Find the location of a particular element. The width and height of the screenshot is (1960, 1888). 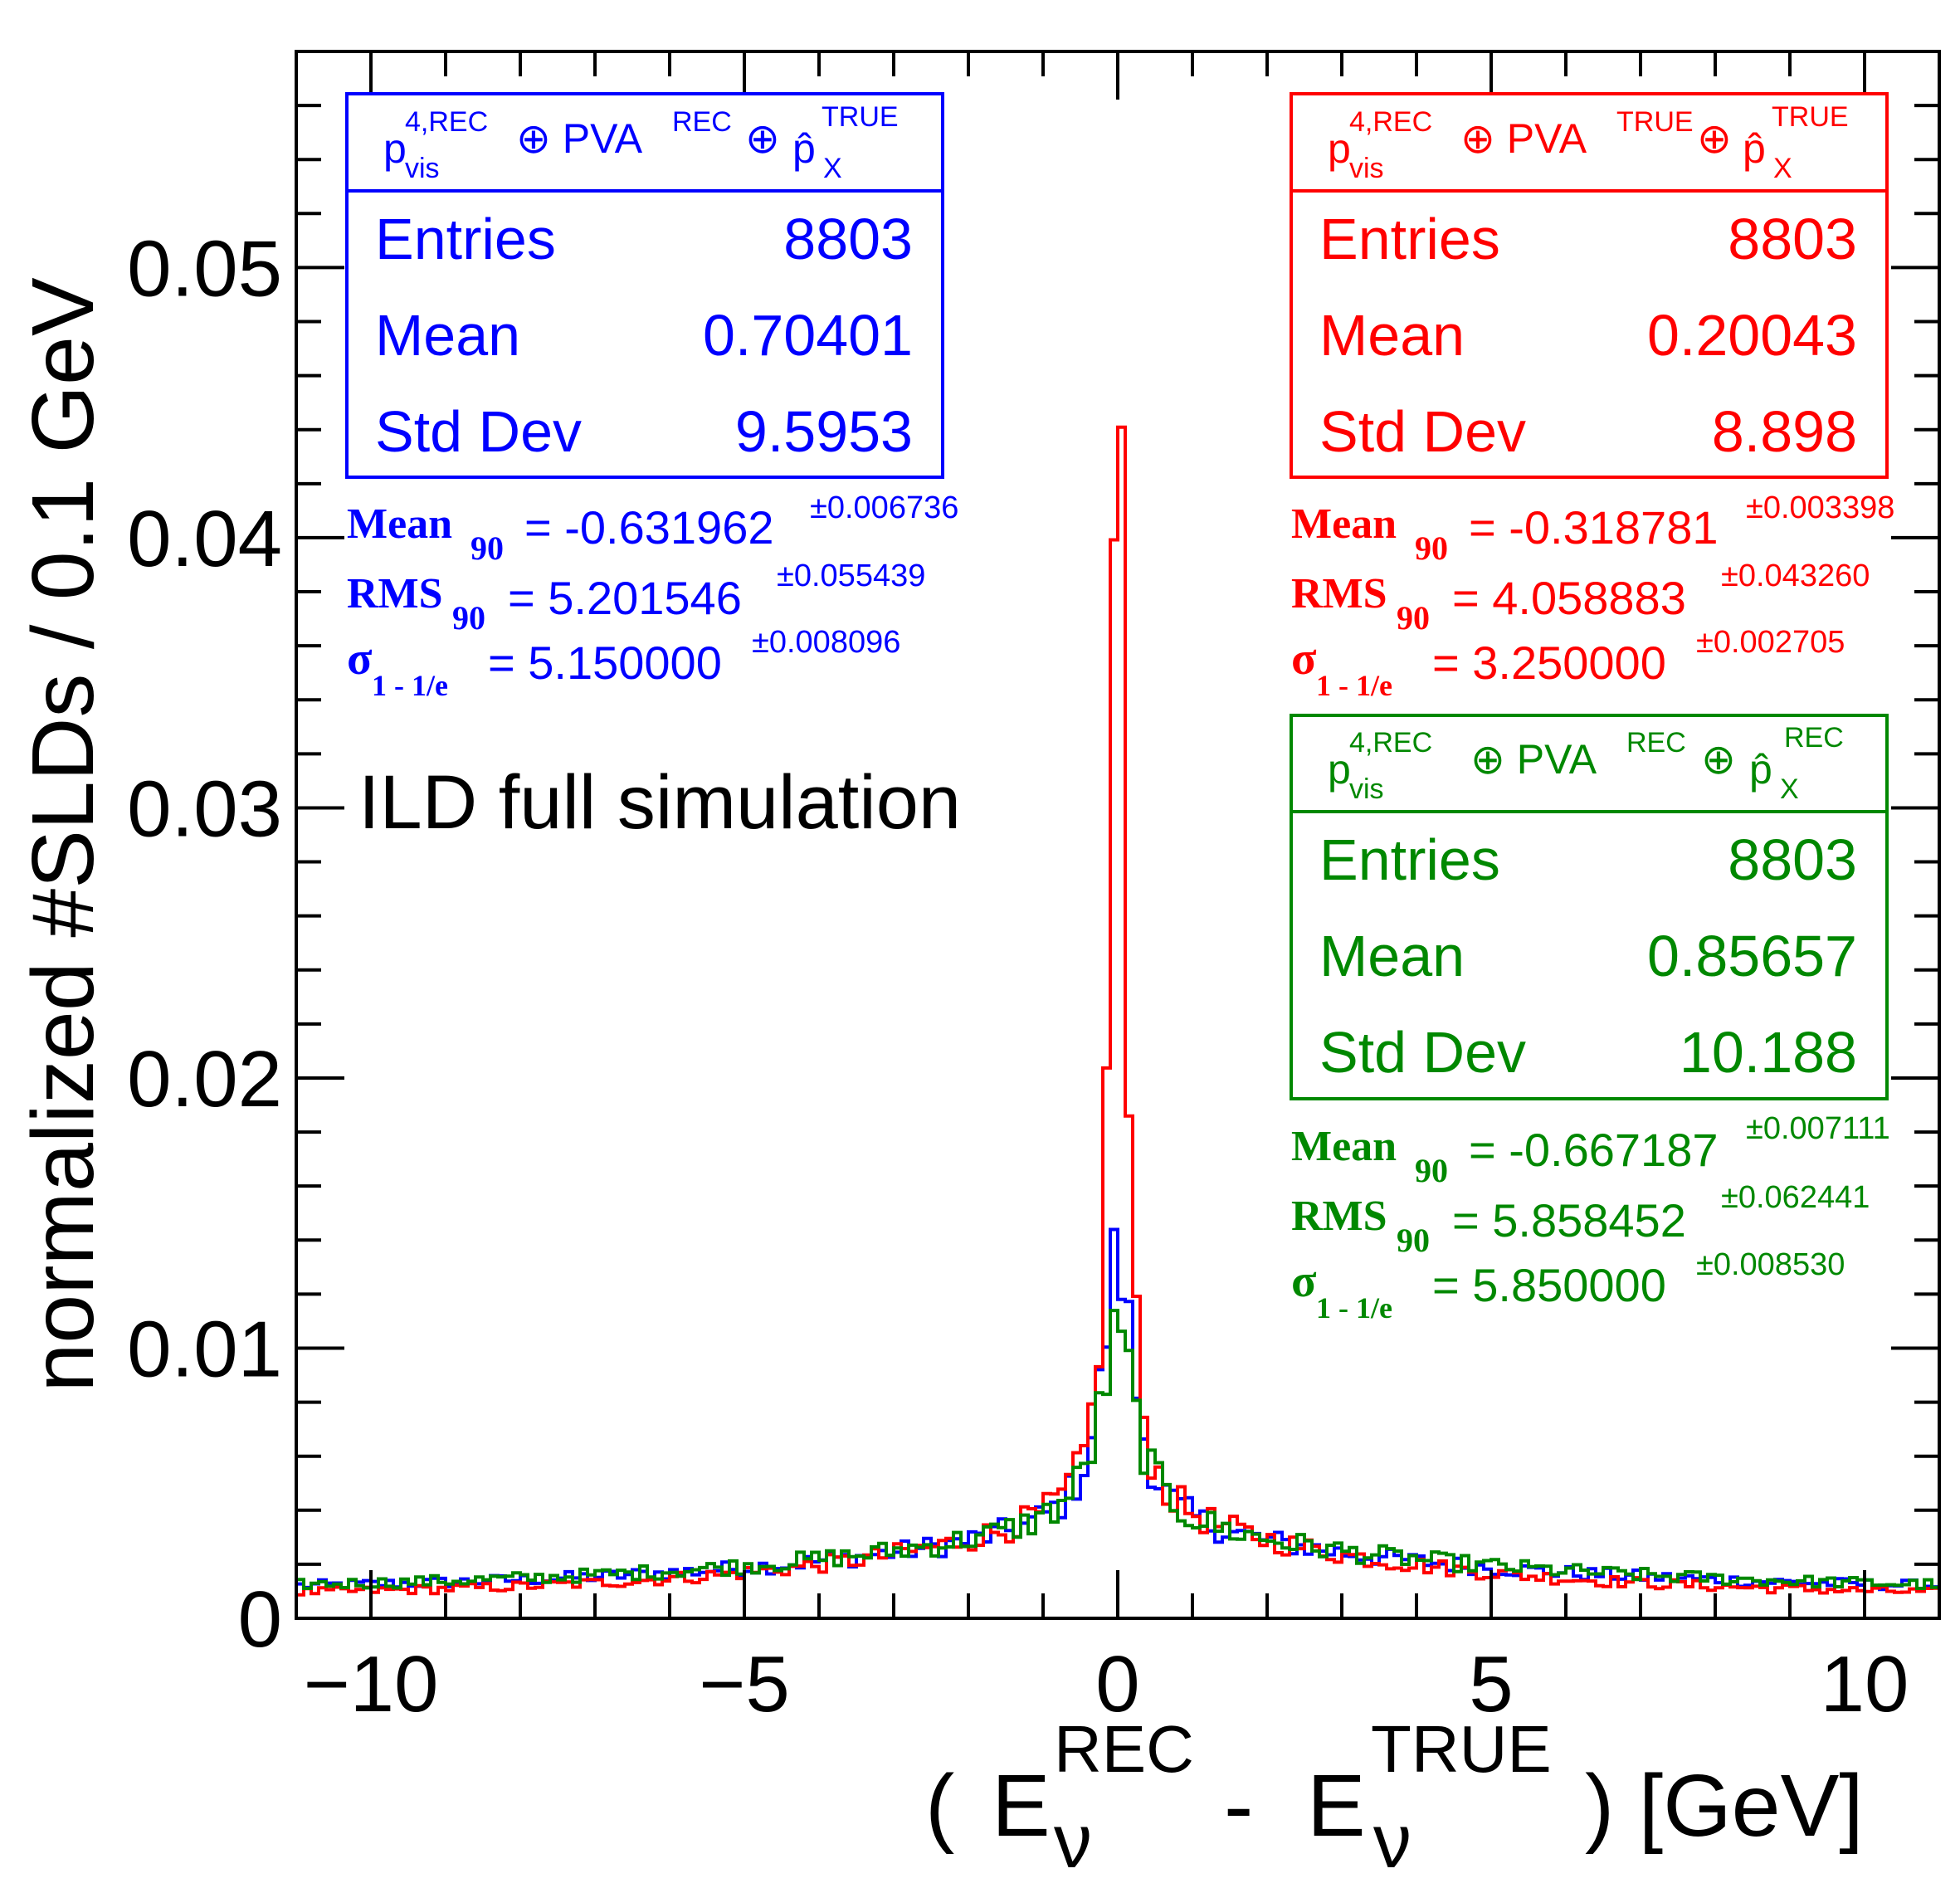

x-label-close: ) [GeV] is located at coordinates (1724, 1806).